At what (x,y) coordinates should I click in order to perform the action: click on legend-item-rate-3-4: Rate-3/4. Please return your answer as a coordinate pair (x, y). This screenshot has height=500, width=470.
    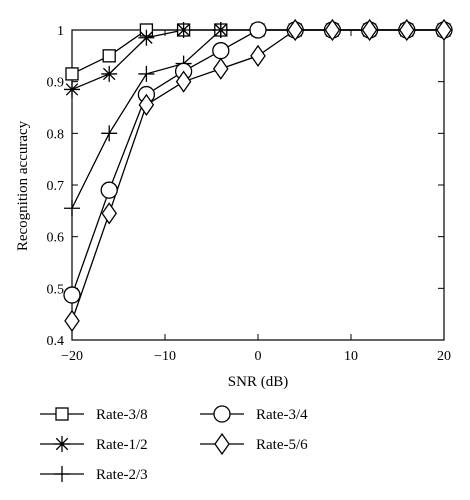
    Looking at the image, I should click on (254, 414).